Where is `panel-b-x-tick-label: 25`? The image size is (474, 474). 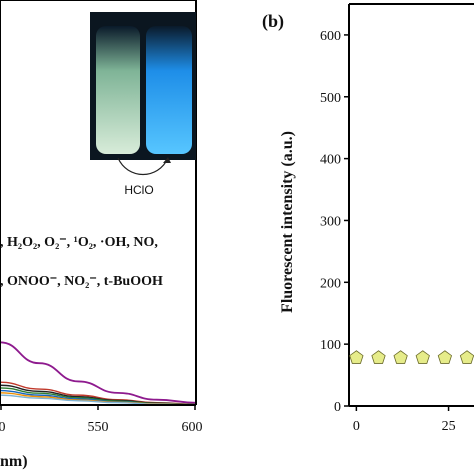
panel-b-x-tick-label: 25 is located at coordinates (449, 426).